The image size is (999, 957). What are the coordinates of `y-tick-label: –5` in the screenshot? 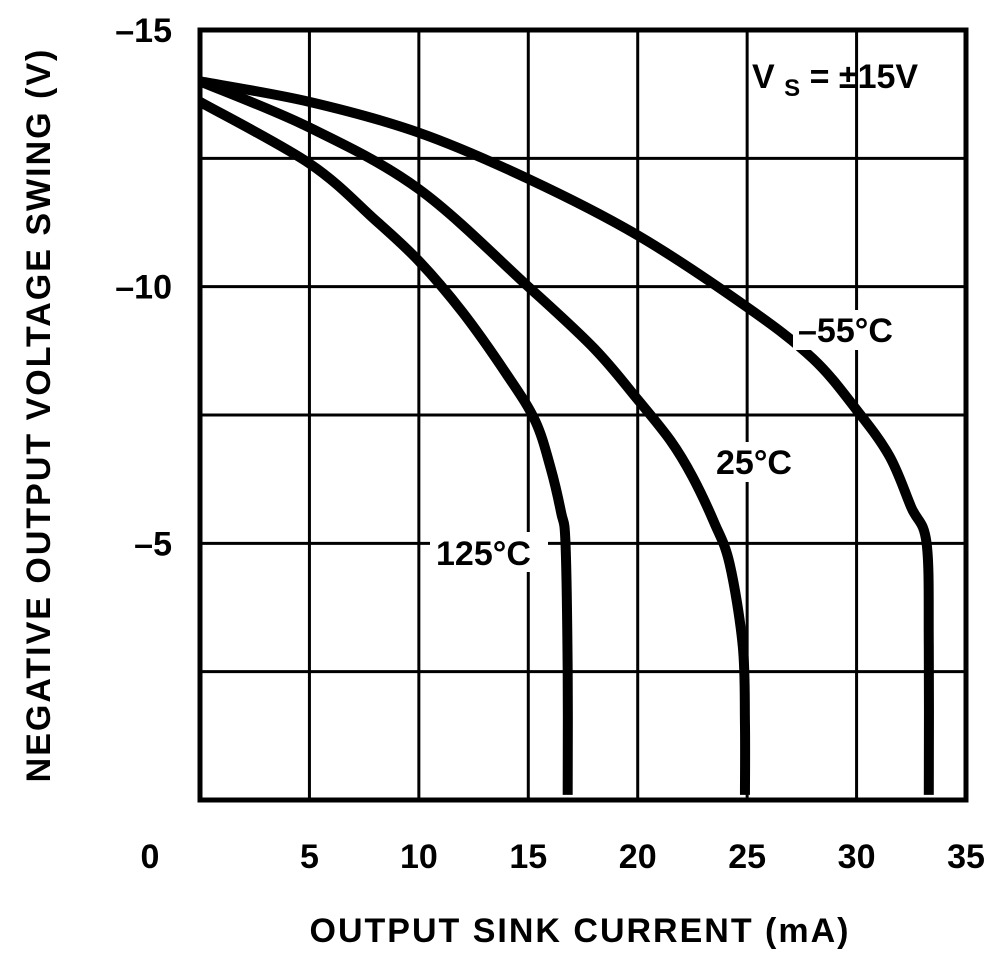 It's located at (153, 544).